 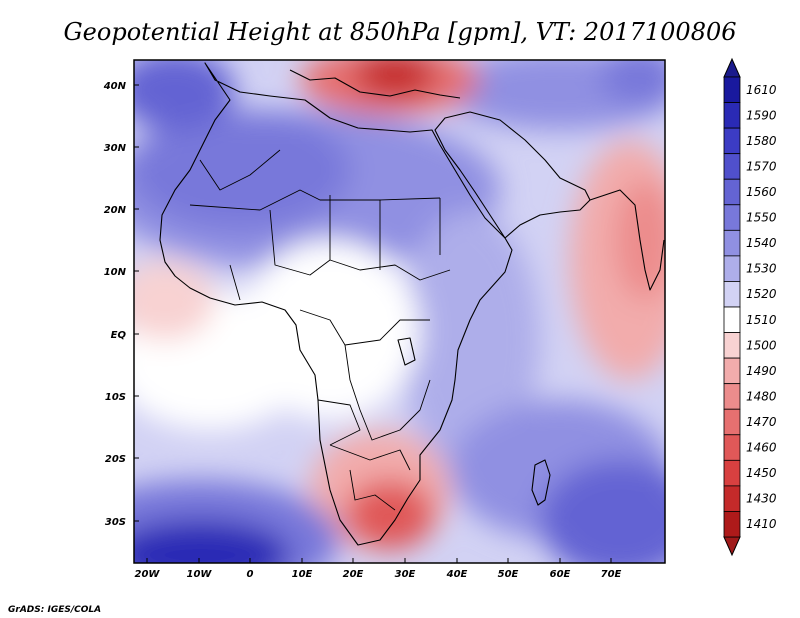 I want to click on lon-label: 20W, so click(x=148, y=574).